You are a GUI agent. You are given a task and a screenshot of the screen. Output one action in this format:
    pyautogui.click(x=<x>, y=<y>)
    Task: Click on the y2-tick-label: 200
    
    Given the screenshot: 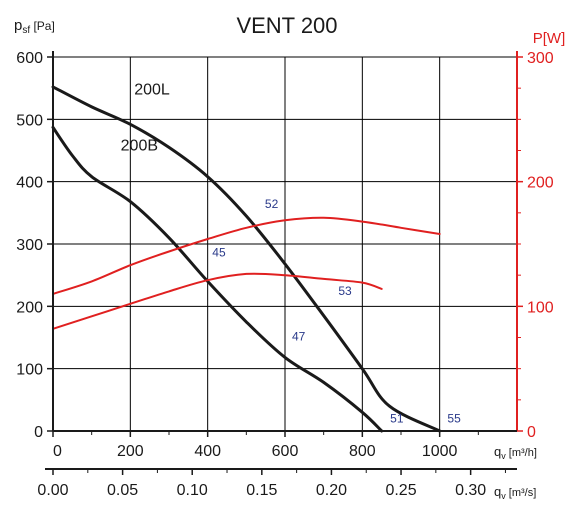 What is the action you would take?
    pyautogui.click(x=540, y=183)
    